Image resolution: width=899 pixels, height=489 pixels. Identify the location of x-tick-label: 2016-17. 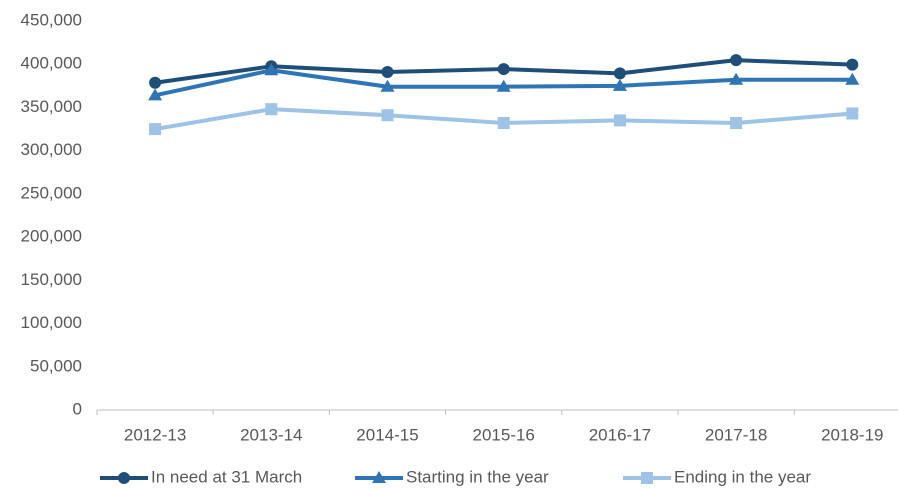
(620, 434).